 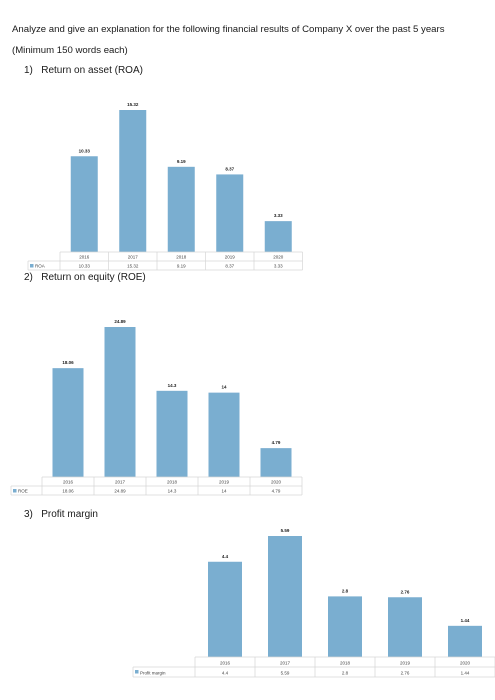 What do you see at coordinates (68, 422) in the screenshot?
I see `roe-bar-2016` at bounding box center [68, 422].